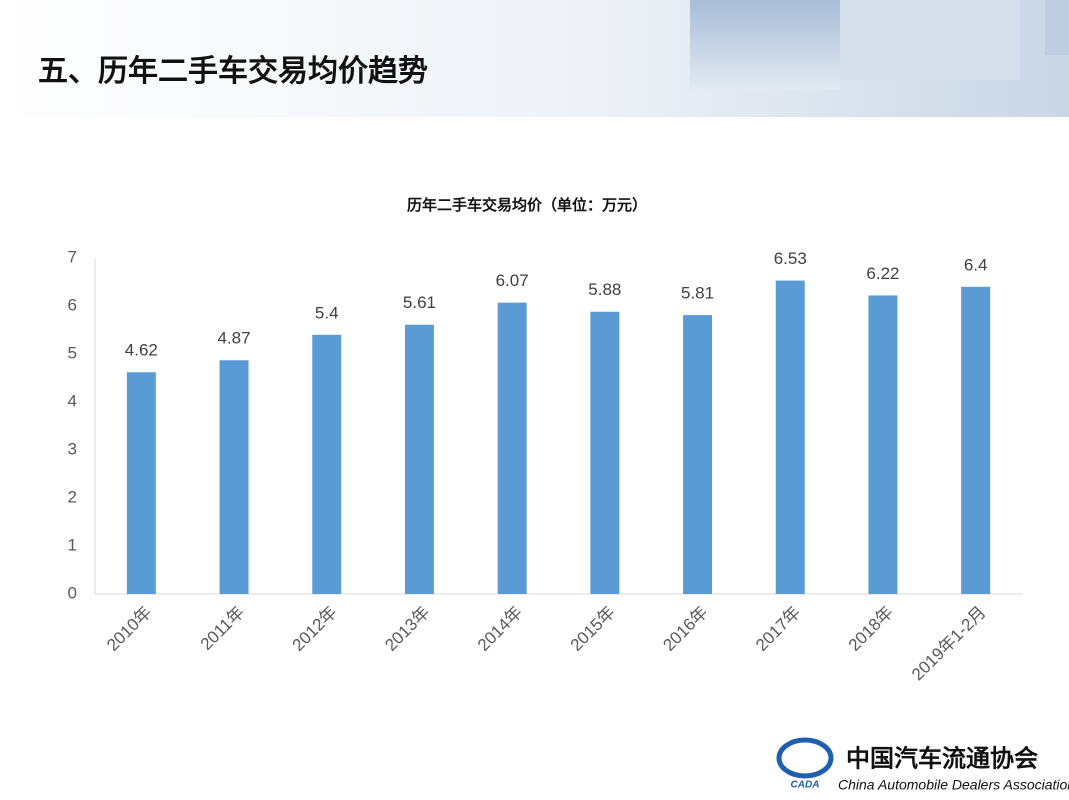  I want to click on y-tick-label: 7, so click(72, 256).